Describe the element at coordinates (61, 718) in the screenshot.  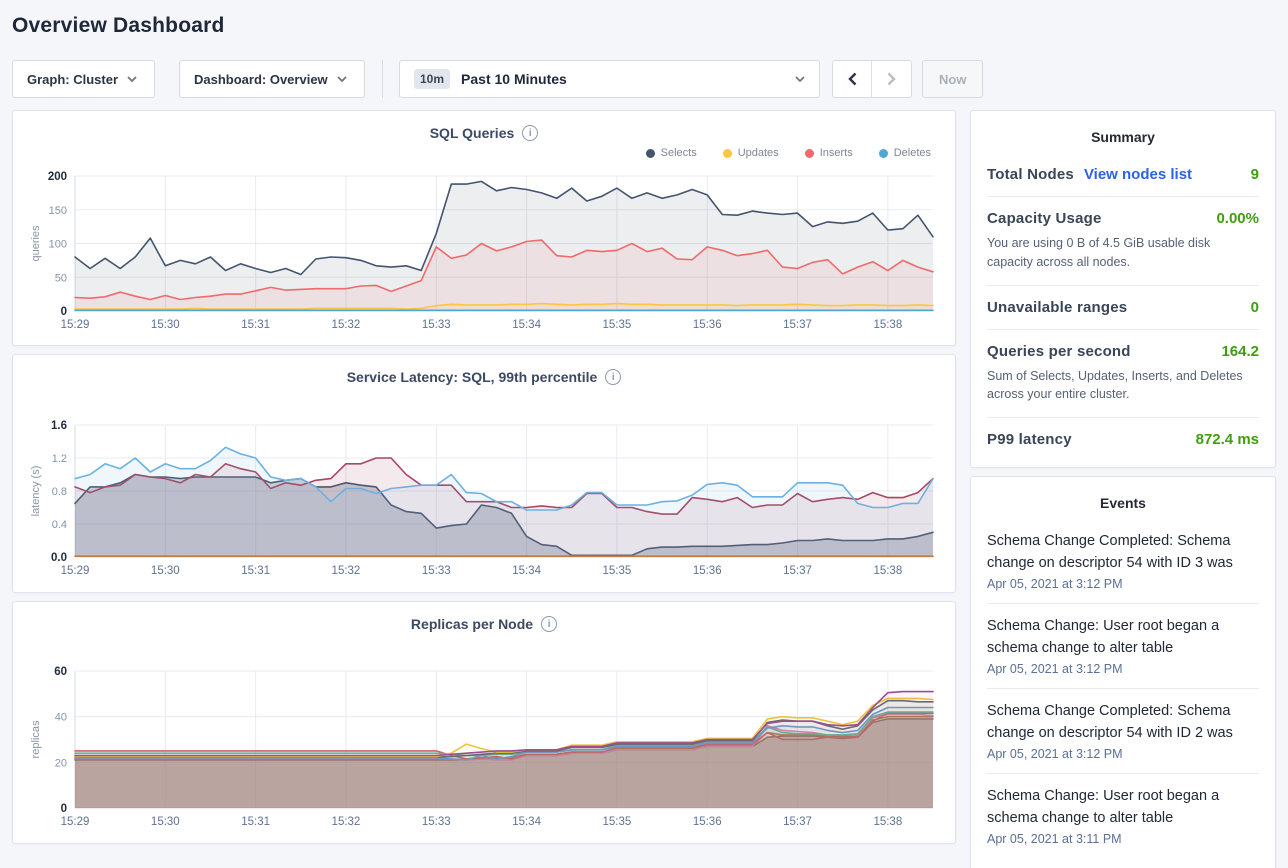
I see `svg-text: 40` at that location.